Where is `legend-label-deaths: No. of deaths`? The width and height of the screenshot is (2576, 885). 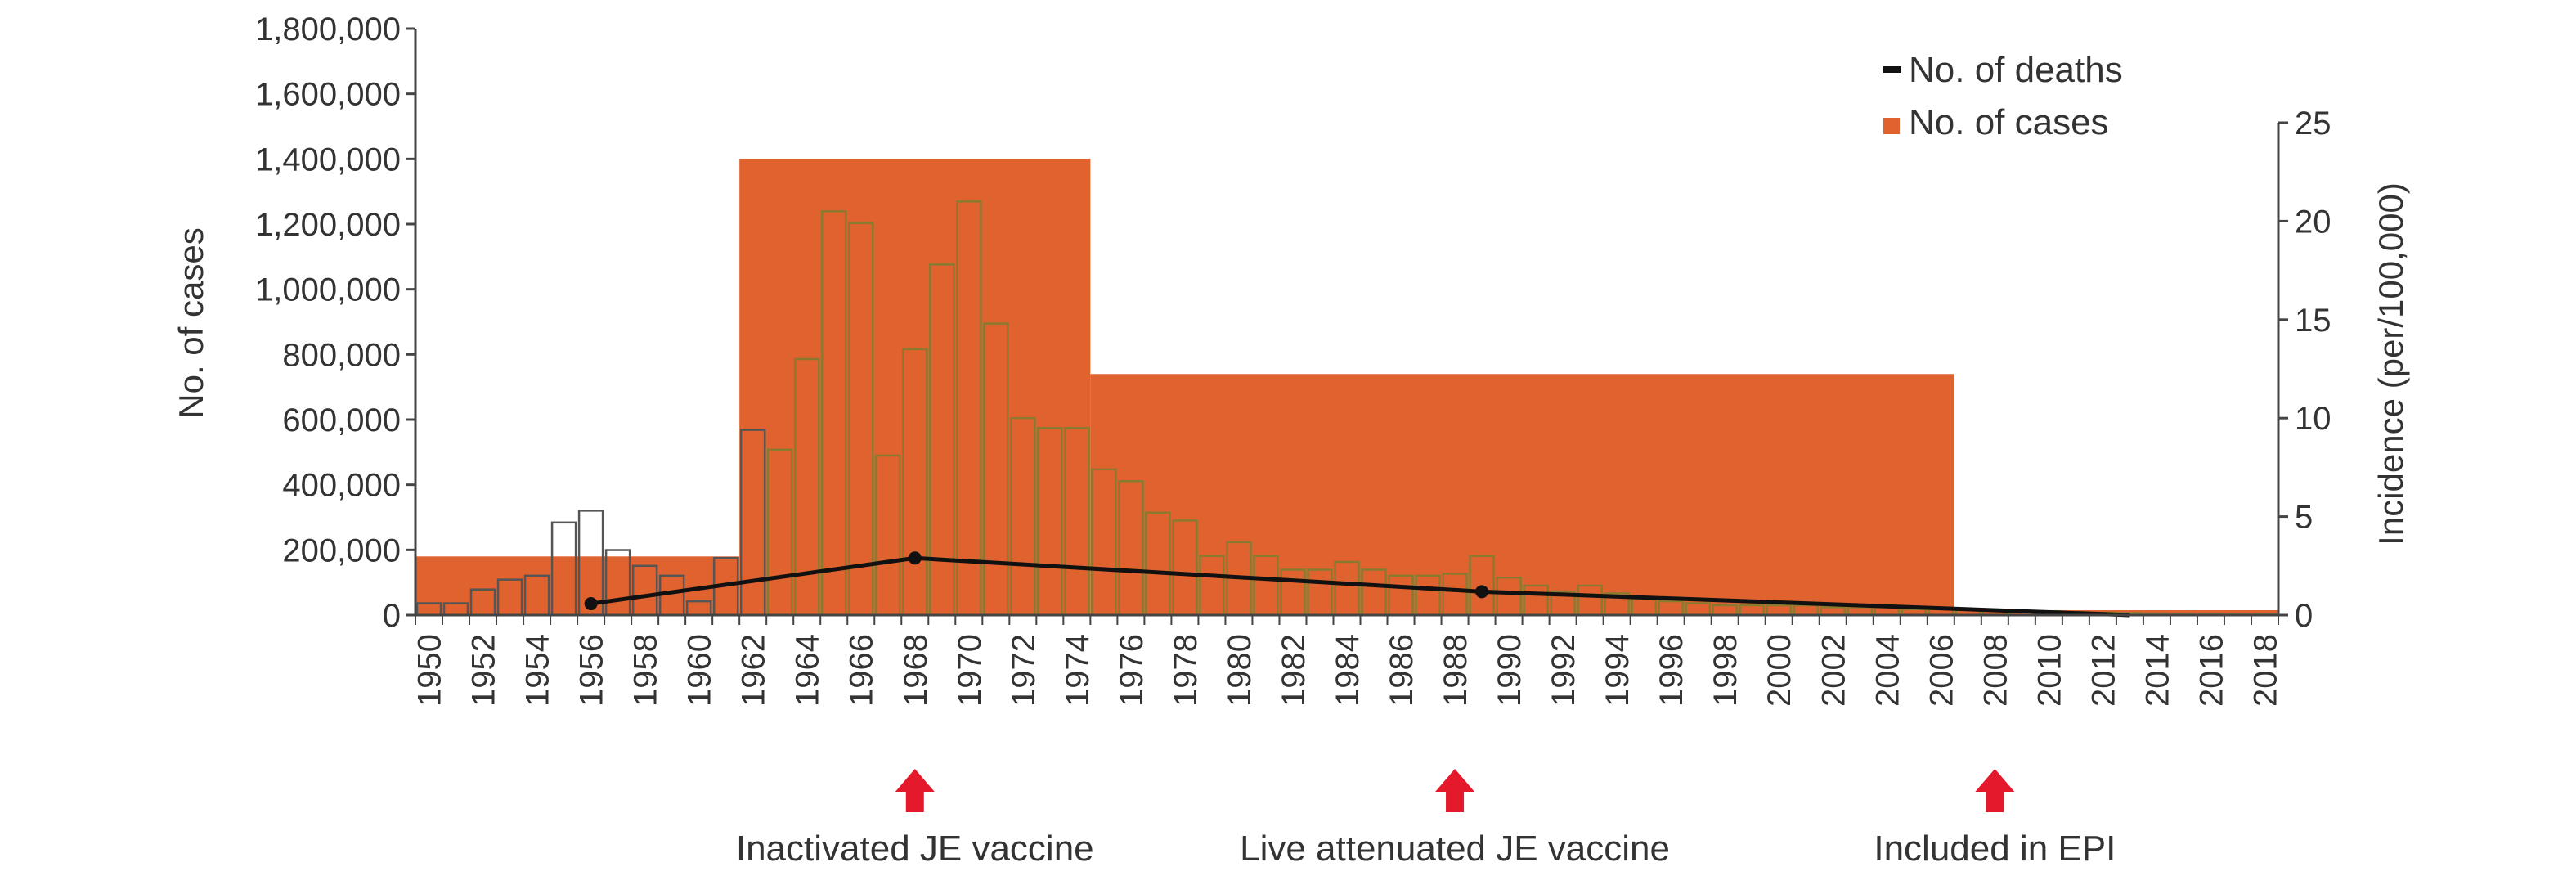
legend-label-deaths: No. of deaths is located at coordinates (2016, 70).